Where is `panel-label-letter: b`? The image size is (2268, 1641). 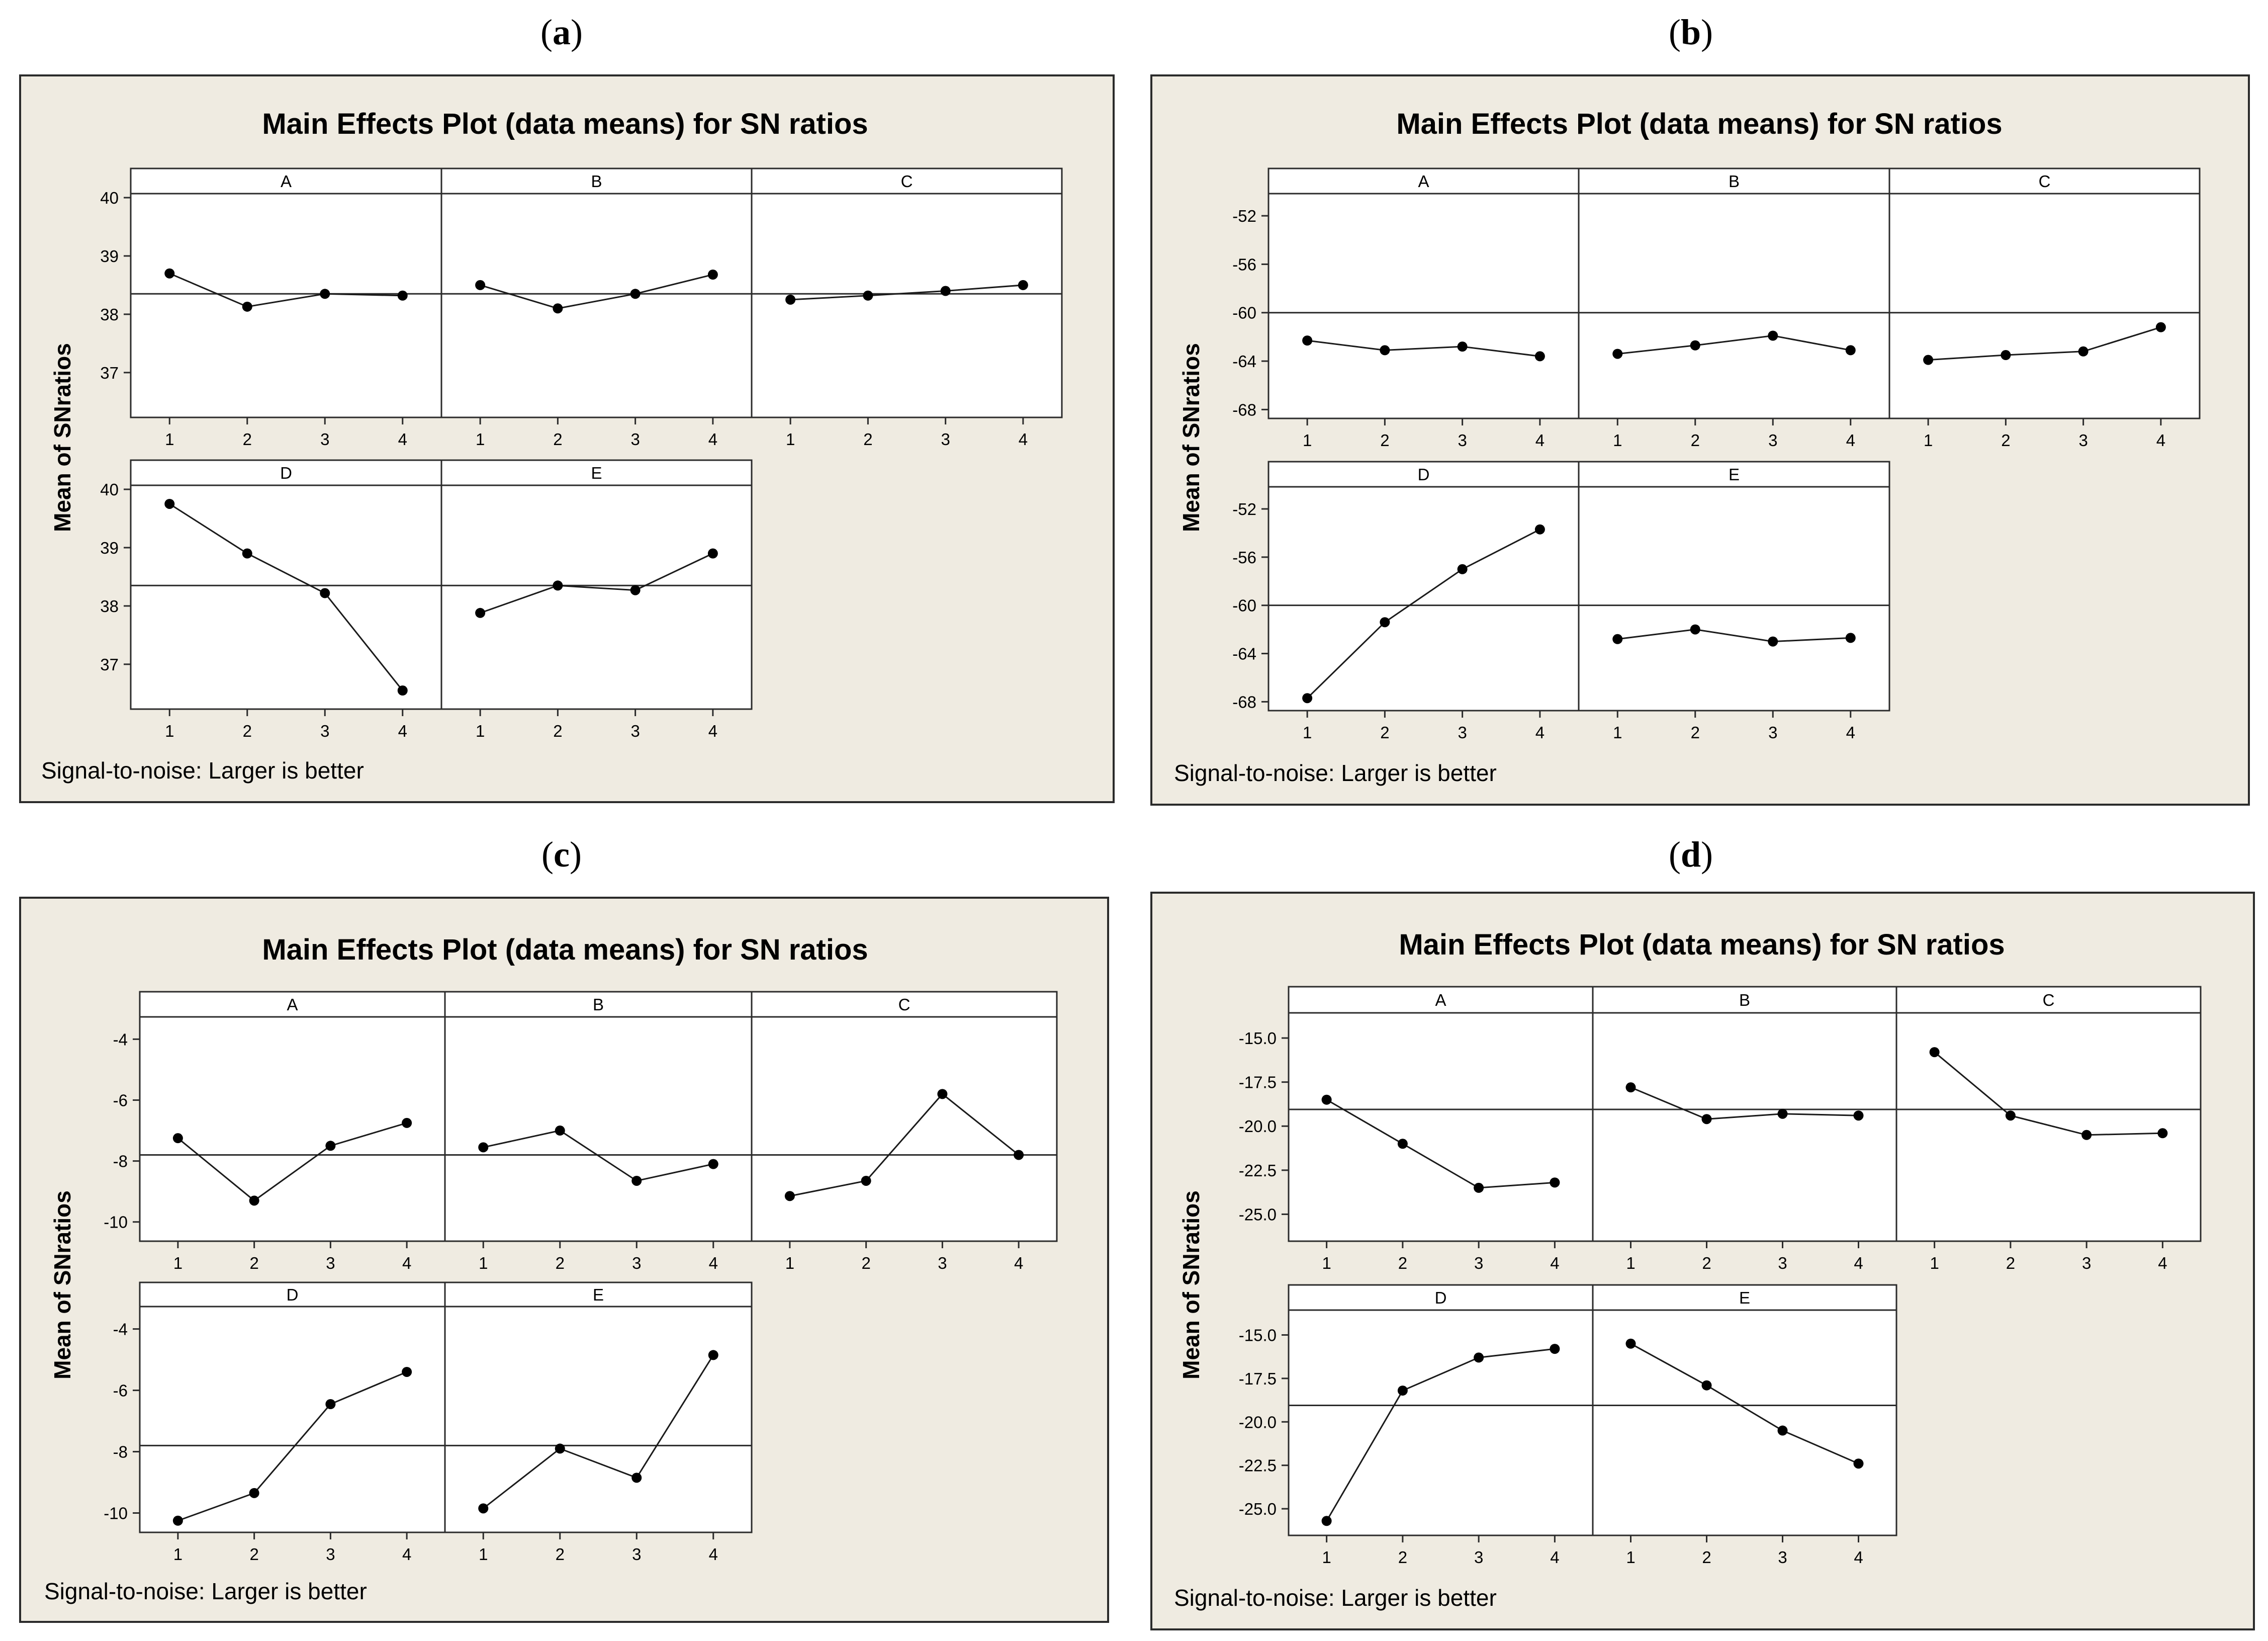
panel-label-letter: b is located at coordinates (1691, 32).